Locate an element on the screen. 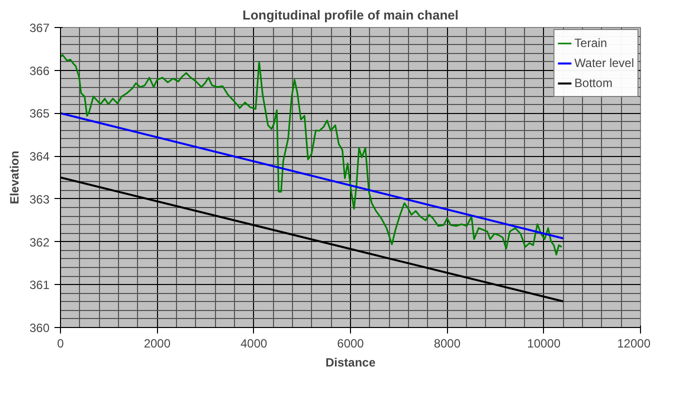  x-tick-label: 10000 is located at coordinates (544, 343).